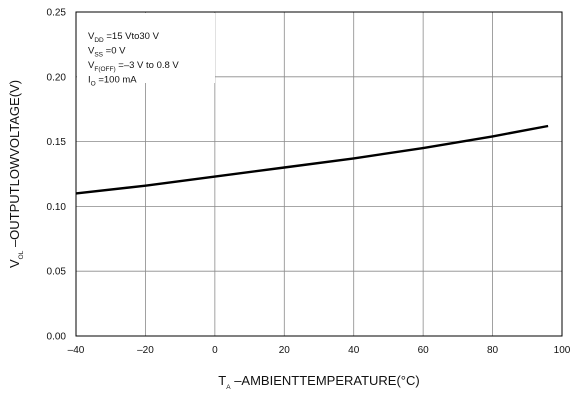 The height and width of the screenshot is (399, 578). What do you see at coordinates (222, 380) in the screenshot?
I see `x-axis-title-main: T` at bounding box center [222, 380].